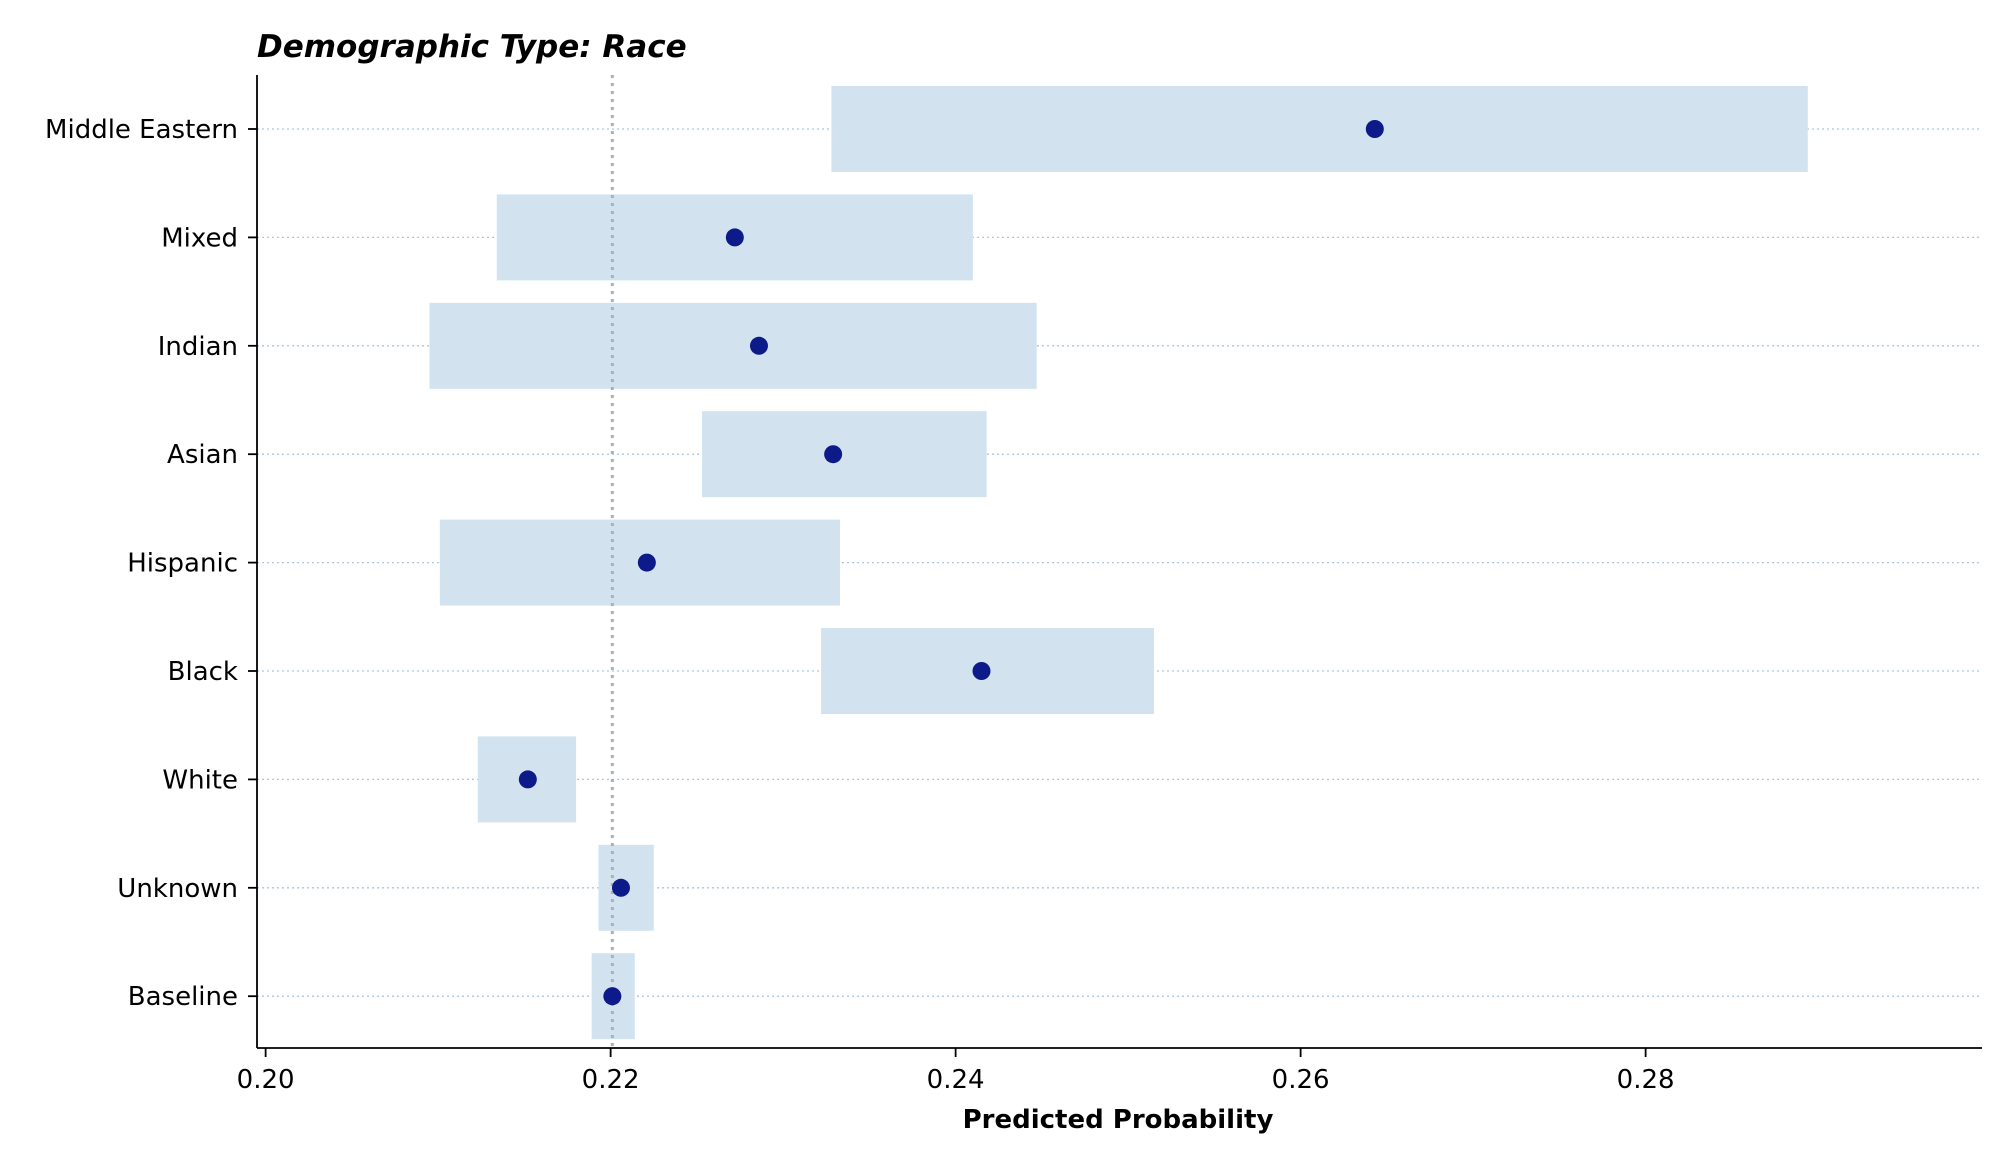  What do you see at coordinates (612, 996) in the screenshot?
I see `point-baseline` at bounding box center [612, 996].